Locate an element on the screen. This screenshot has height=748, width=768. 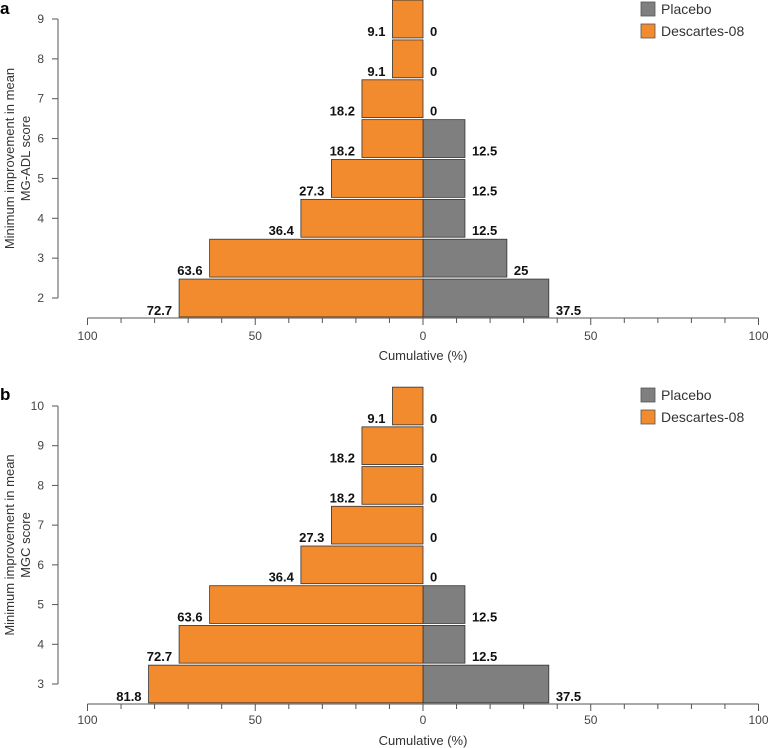
y-axis-title: MGC score is located at coordinates (25, 545).